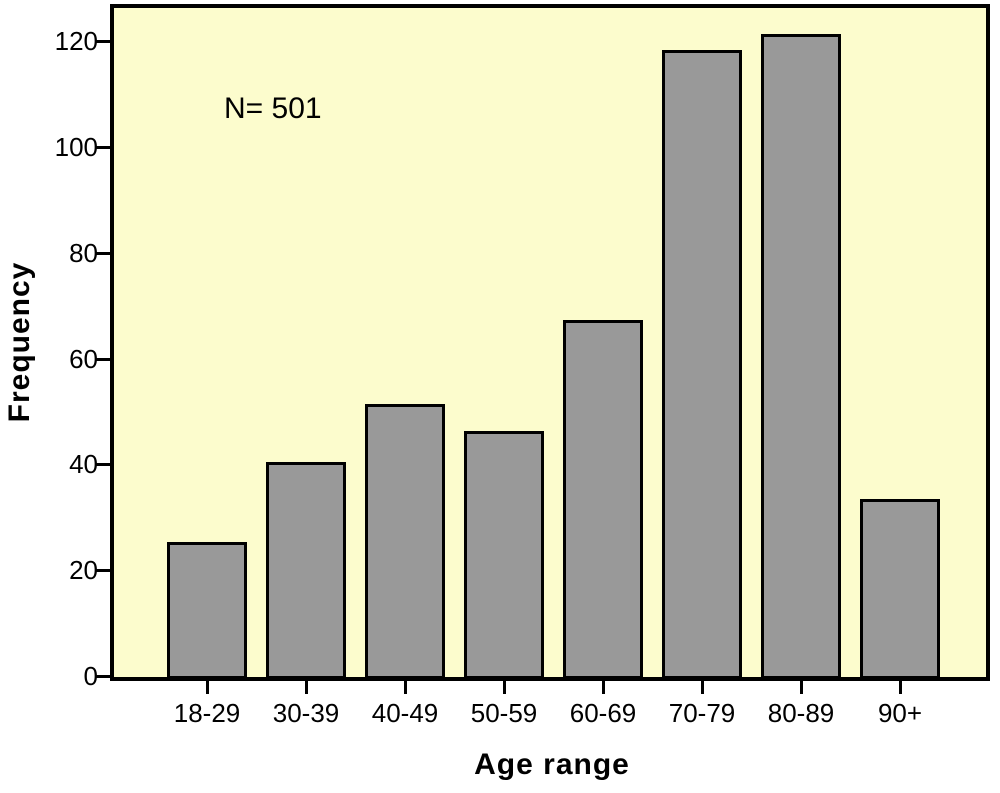 This screenshot has width=1000, height=793. Describe the element at coordinates (900, 713) in the screenshot. I see `x-tick-label: 90+` at that location.